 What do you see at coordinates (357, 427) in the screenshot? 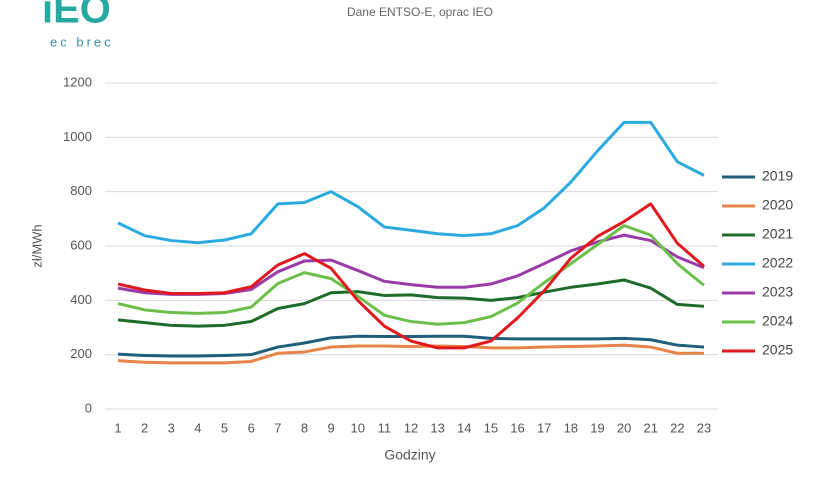
I see `x-tick-label: 10` at bounding box center [357, 427].